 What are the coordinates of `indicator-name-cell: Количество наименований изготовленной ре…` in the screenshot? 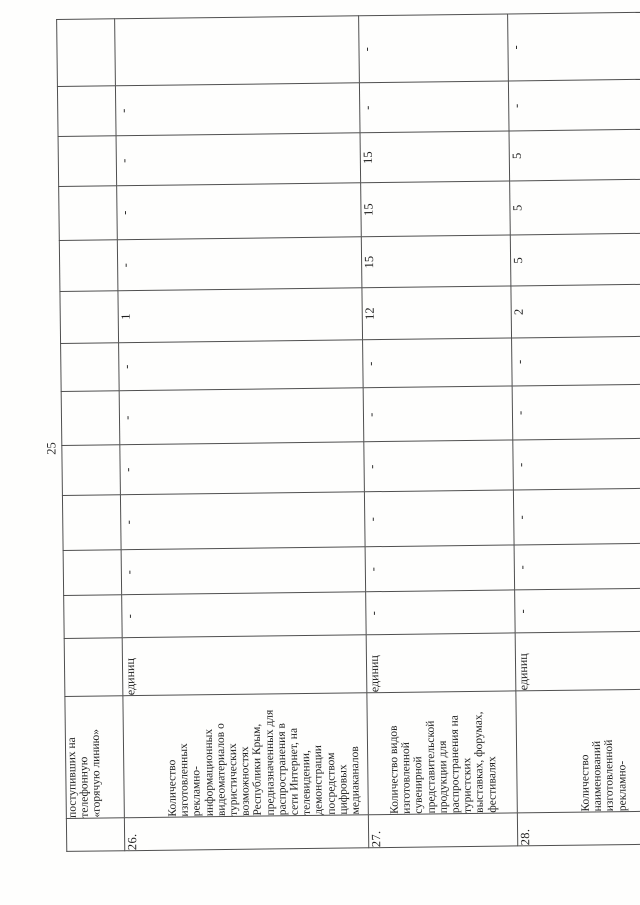 It's located at (577, 750).